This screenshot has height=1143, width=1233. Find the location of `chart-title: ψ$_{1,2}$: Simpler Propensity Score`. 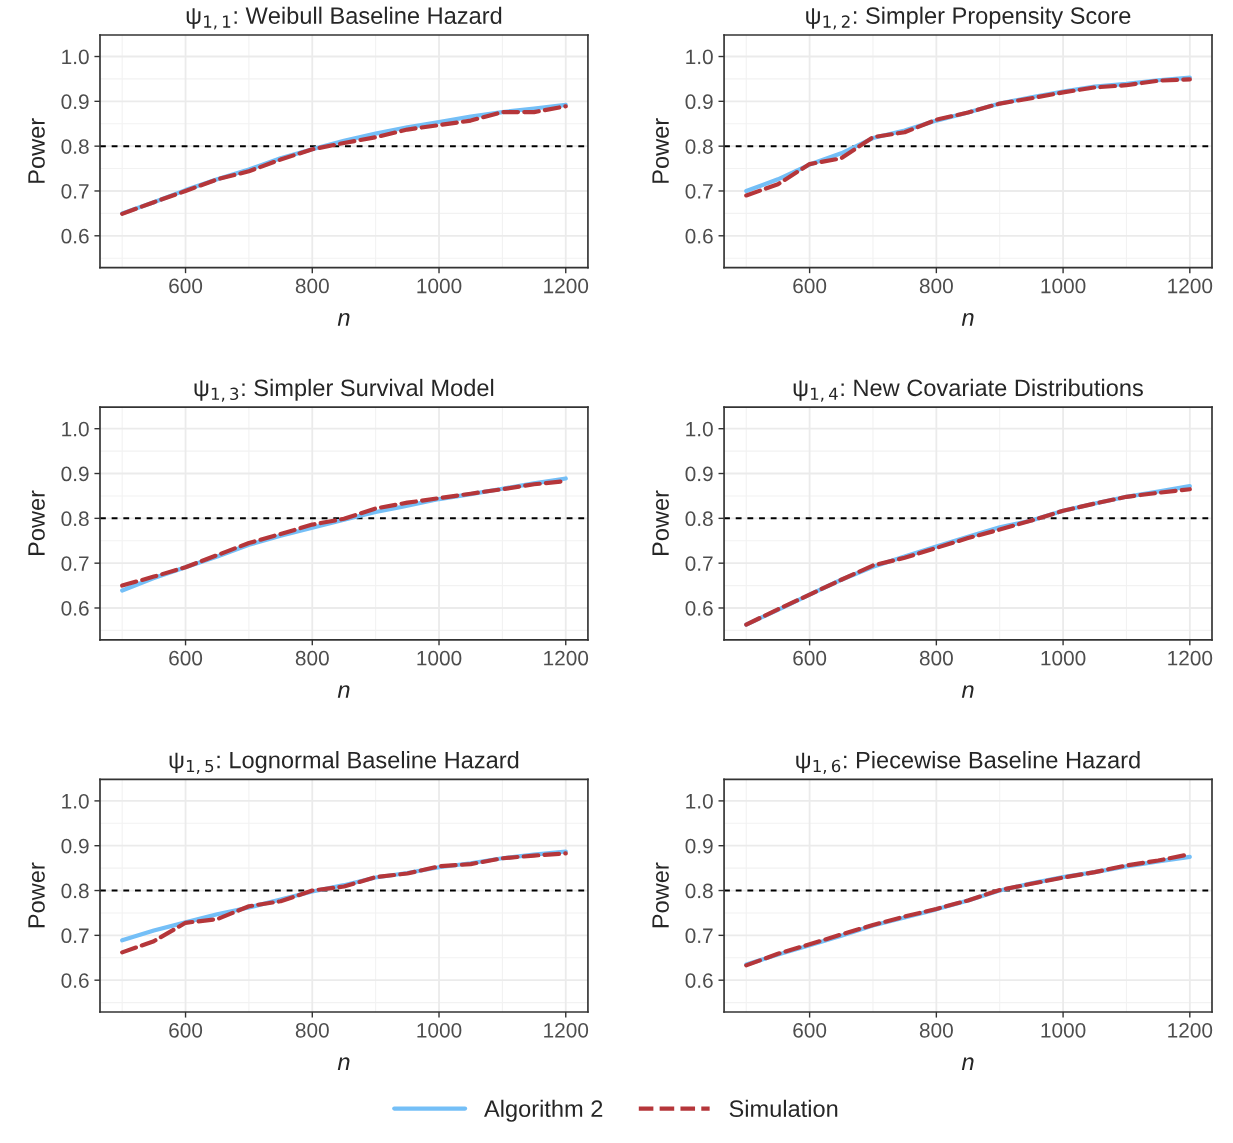

chart-title: ψ$_{1,2}$: Simpler Propensity Score is located at coordinates (968, 18).